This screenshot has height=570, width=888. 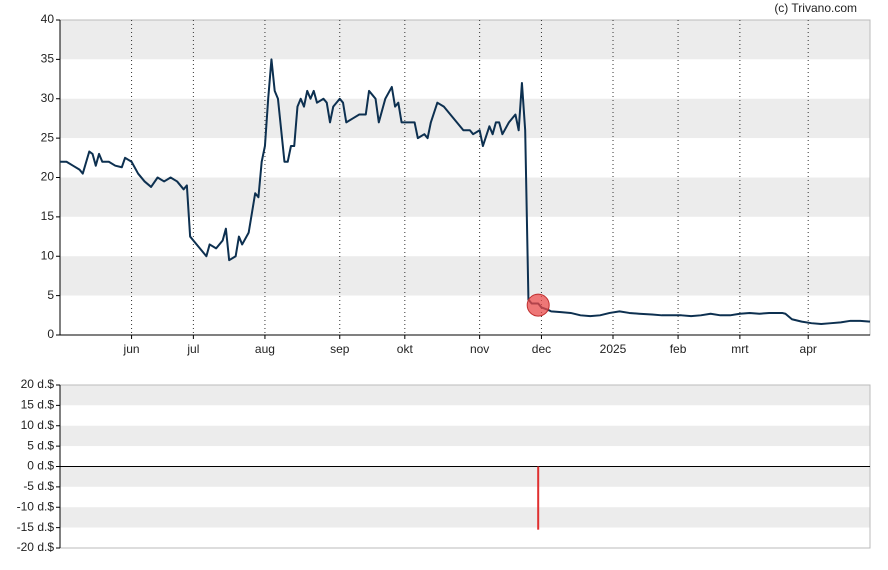 I want to click on y-tick-label: 10, so click(x=48, y=255).